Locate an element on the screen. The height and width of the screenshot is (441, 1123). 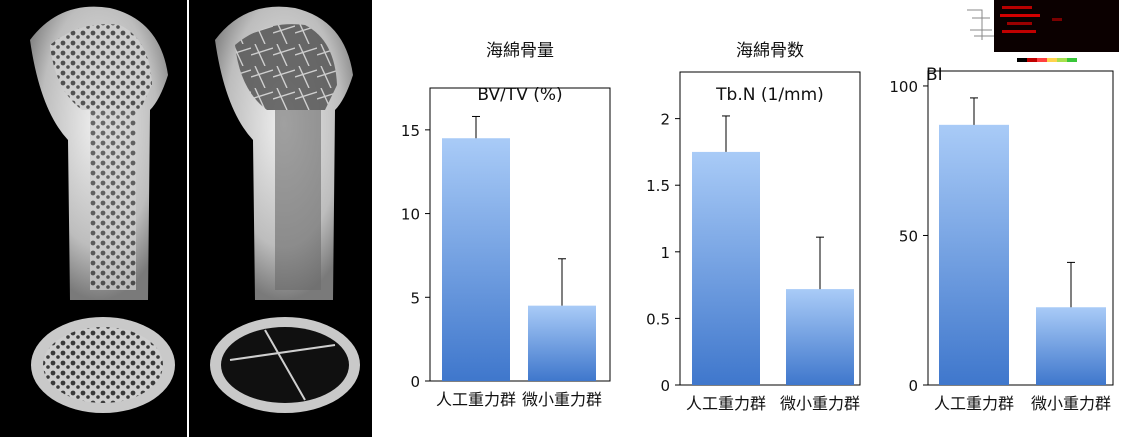
chart-bv-tv: 0 5 10 15 人工重力群 微小重力群 is located at coordinates (506, 248).